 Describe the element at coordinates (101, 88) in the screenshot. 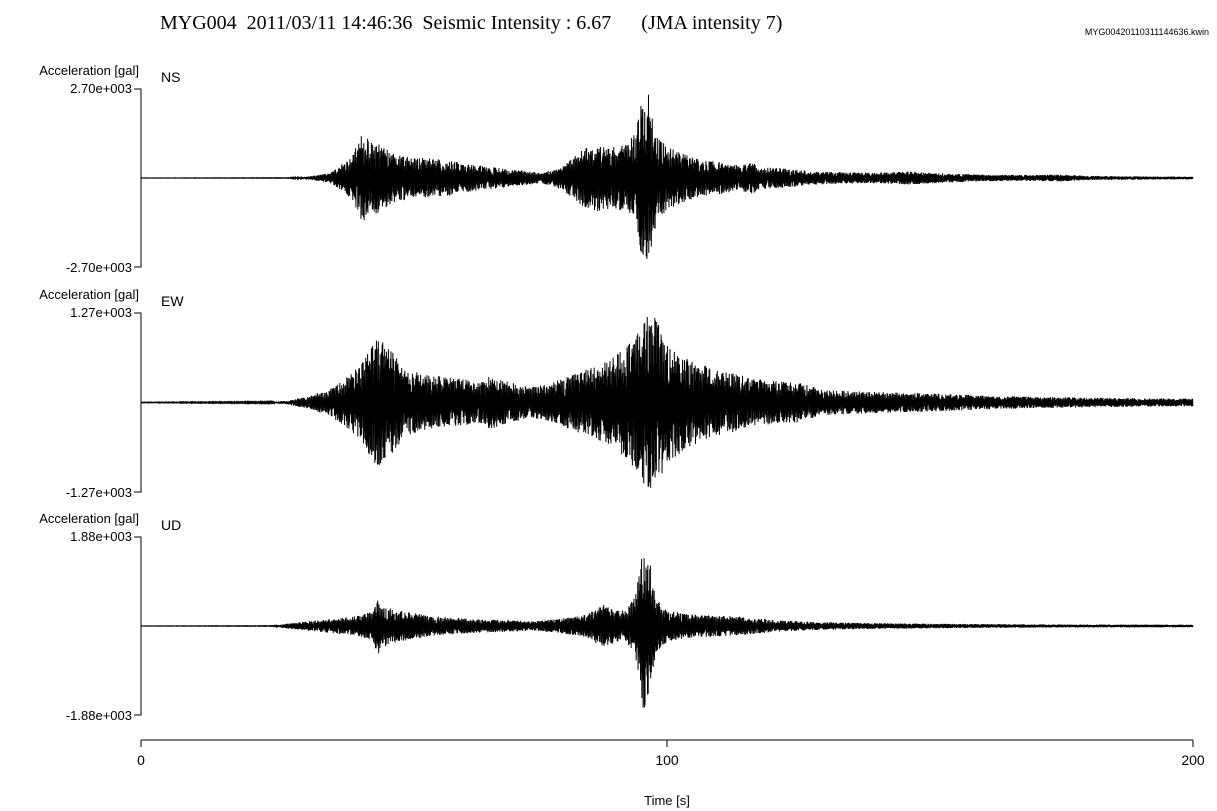

I see `y-max-tick-label: 2.70e+003` at that location.